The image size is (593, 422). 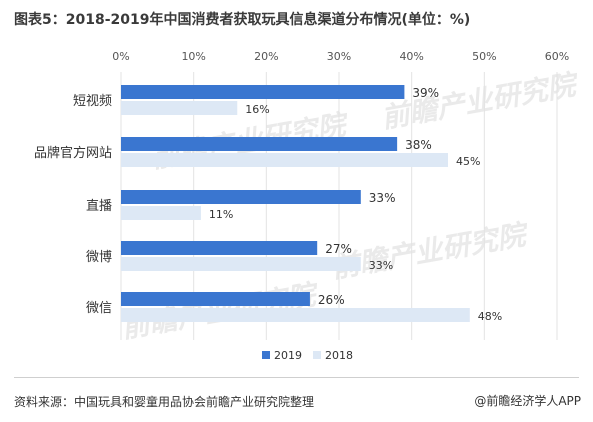 I want to click on data-label-2018: 45%, so click(x=468, y=161).